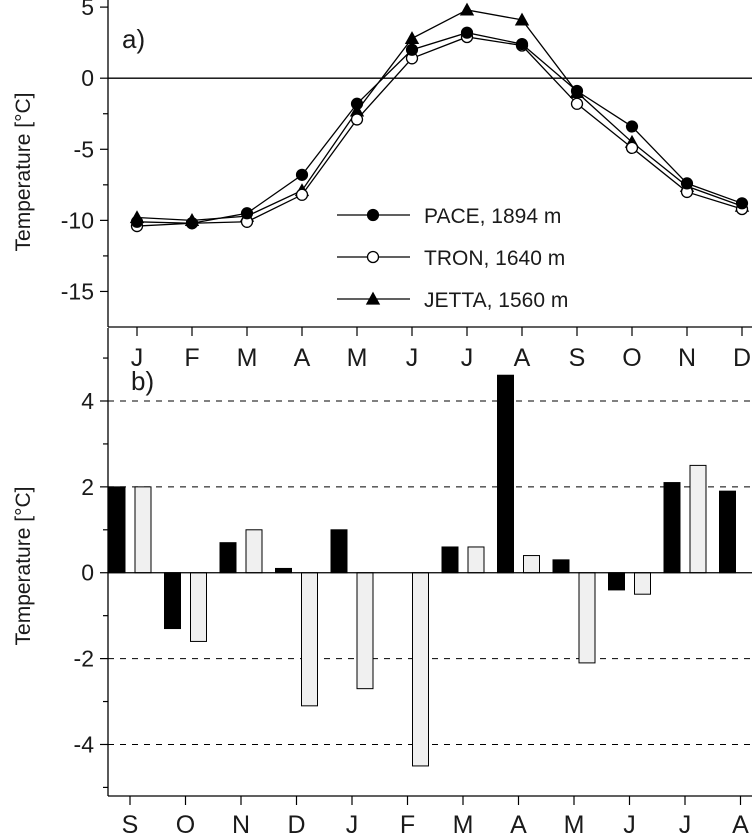 The height and width of the screenshot is (838, 752). Describe the element at coordinates (23, 172) in the screenshot. I see `panel-a-y-axis-title: Temperature [°C]` at that location.